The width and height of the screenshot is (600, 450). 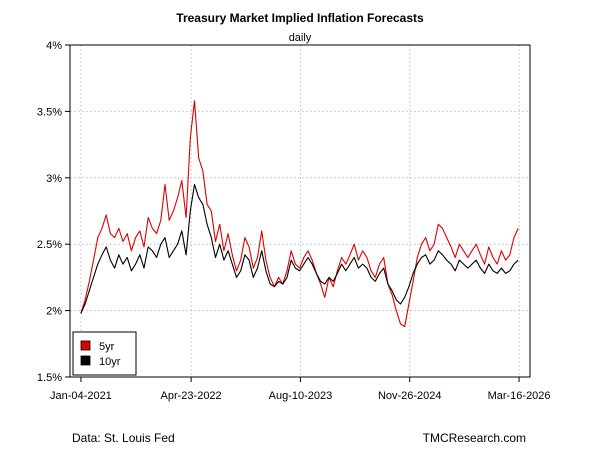 I want to click on x-tick-label: Jan-04-2021, so click(x=81, y=396).